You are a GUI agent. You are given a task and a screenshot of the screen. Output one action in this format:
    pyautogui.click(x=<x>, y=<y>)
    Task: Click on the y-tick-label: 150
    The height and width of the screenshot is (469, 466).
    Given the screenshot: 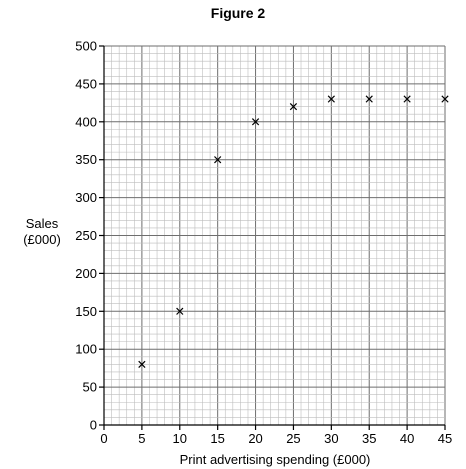 What is the action you would take?
    pyautogui.click(x=86, y=311)
    